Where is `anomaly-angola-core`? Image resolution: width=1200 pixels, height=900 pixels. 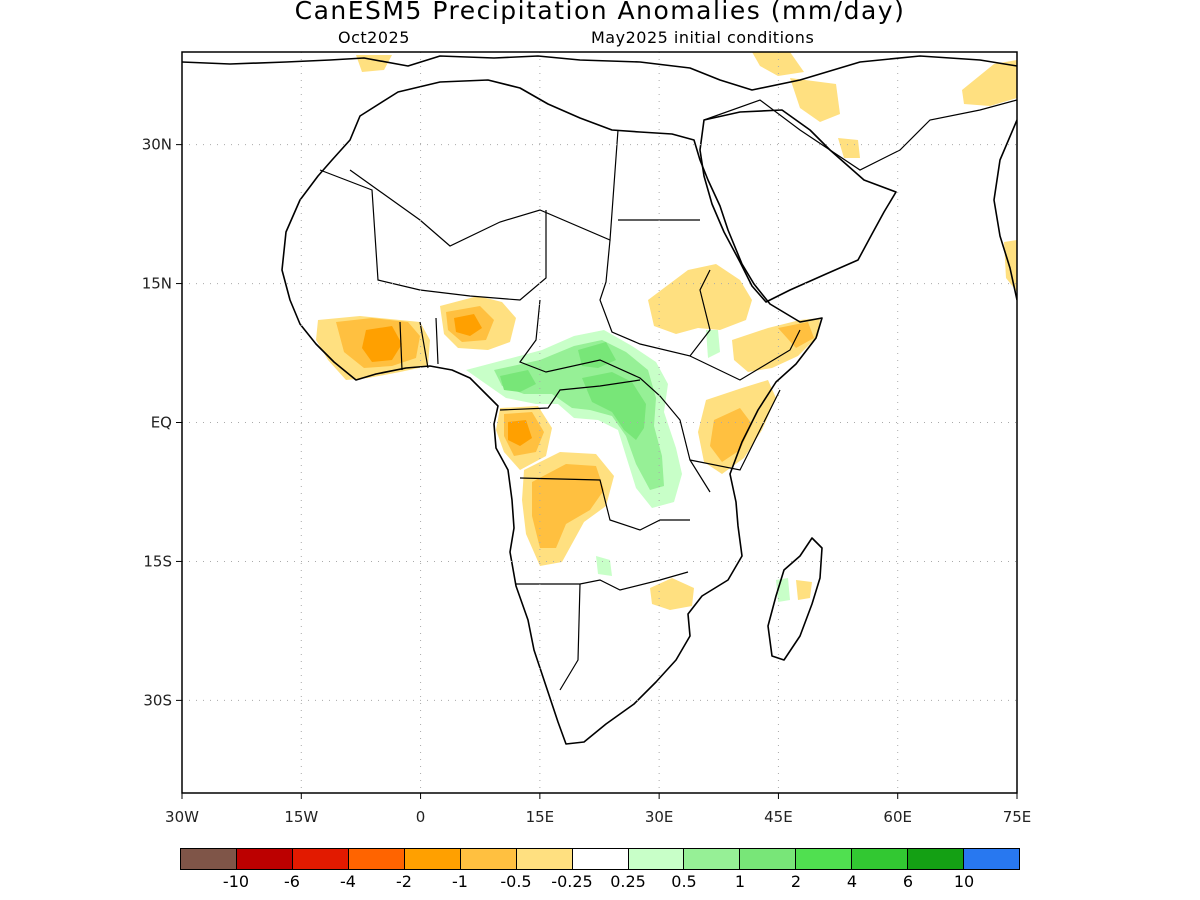
anomaly-angola-core is located at coordinates (568, 506).